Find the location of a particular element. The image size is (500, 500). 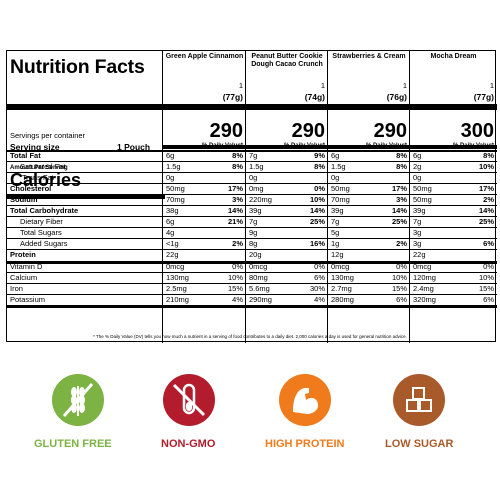

nutrient-amount: <1g is located at coordinates (172, 243).